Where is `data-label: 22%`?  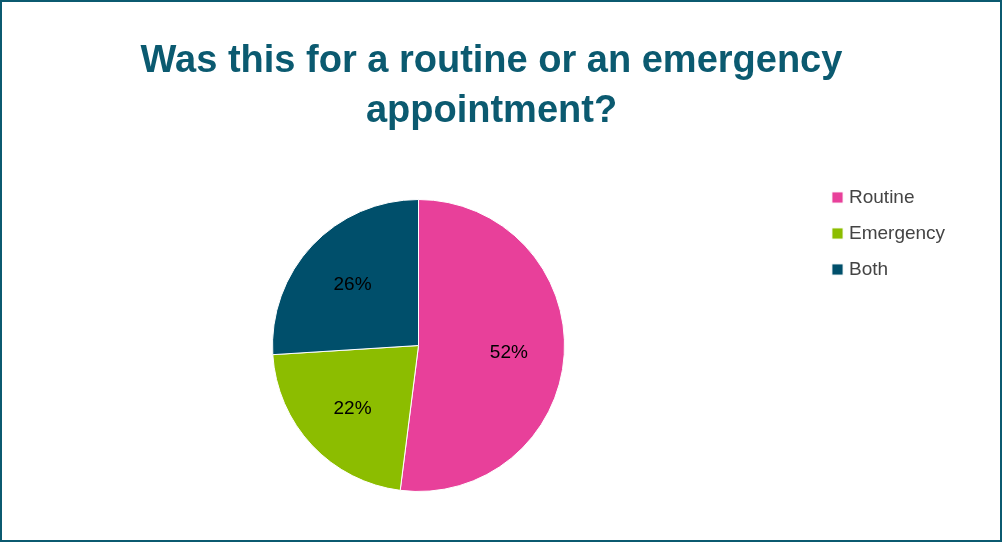 data-label: 22% is located at coordinates (352, 407).